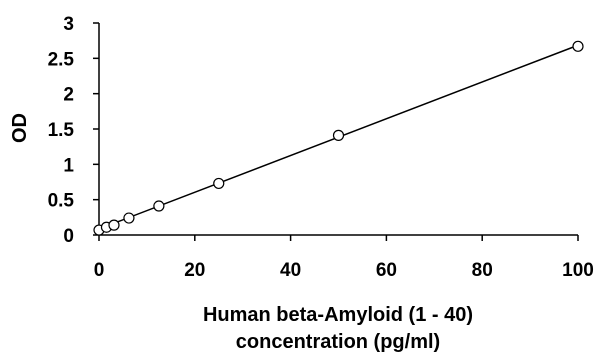 The image size is (601, 356). I want to click on x-tick-label: 20, so click(194, 270).